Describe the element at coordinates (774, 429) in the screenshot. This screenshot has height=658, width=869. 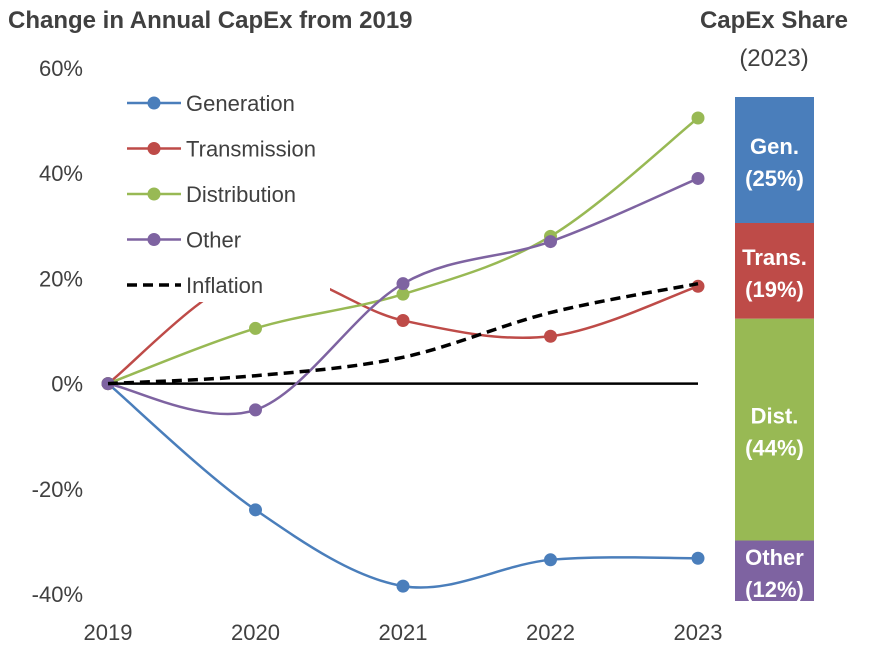
I see `share-segment-dist` at that location.